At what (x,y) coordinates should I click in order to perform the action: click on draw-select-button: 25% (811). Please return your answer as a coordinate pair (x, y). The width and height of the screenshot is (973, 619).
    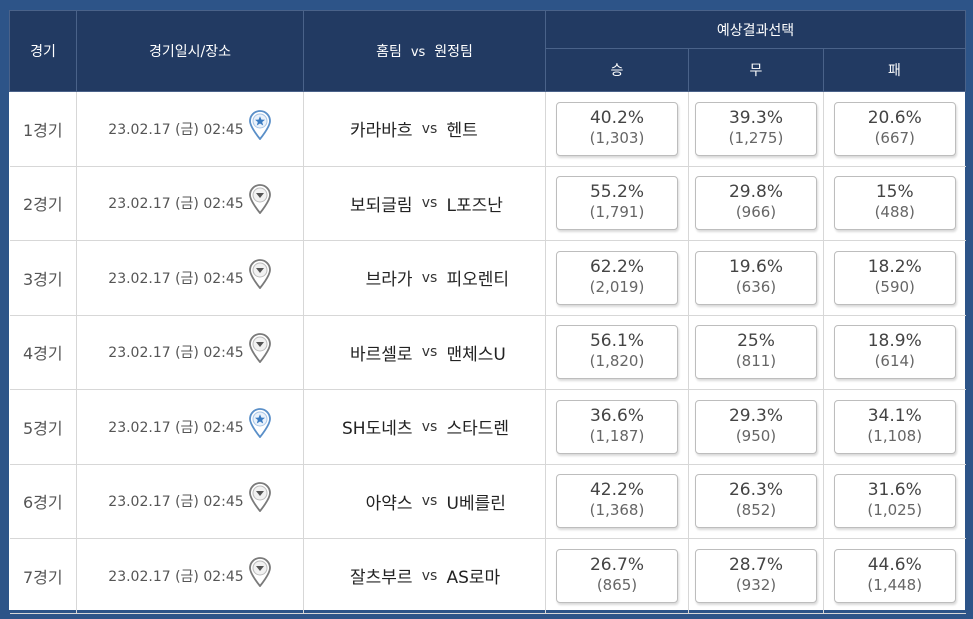
    Looking at the image, I should click on (756, 352).